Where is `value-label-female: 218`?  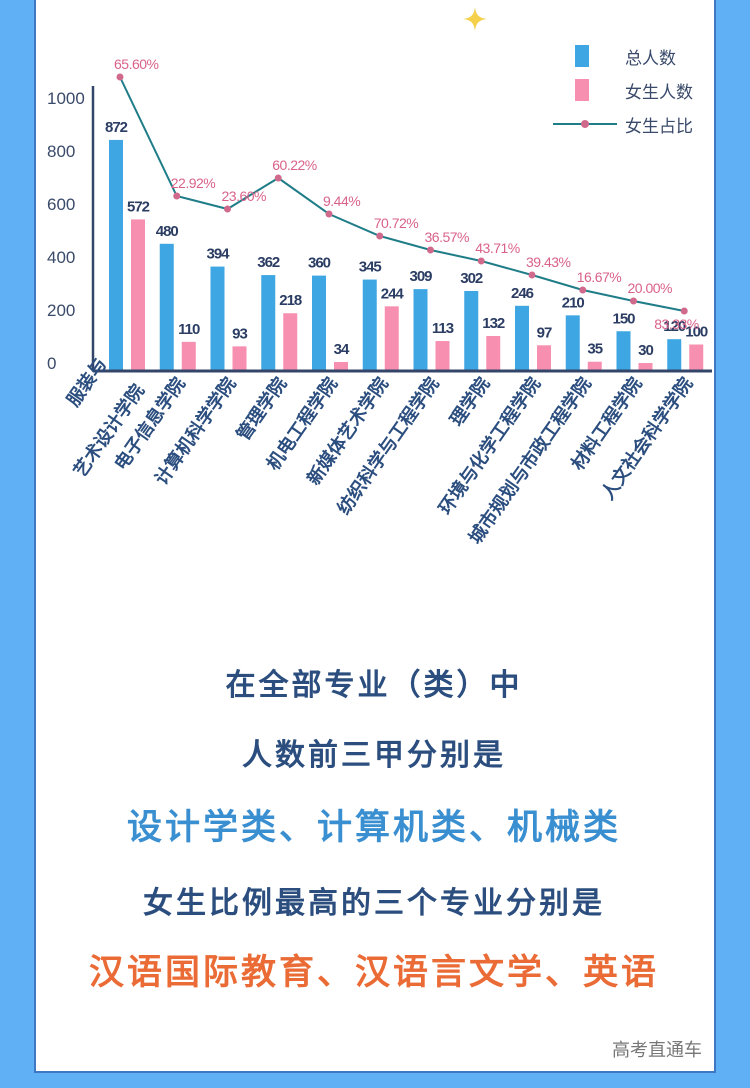 value-label-female: 218 is located at coordinates (290, 300).